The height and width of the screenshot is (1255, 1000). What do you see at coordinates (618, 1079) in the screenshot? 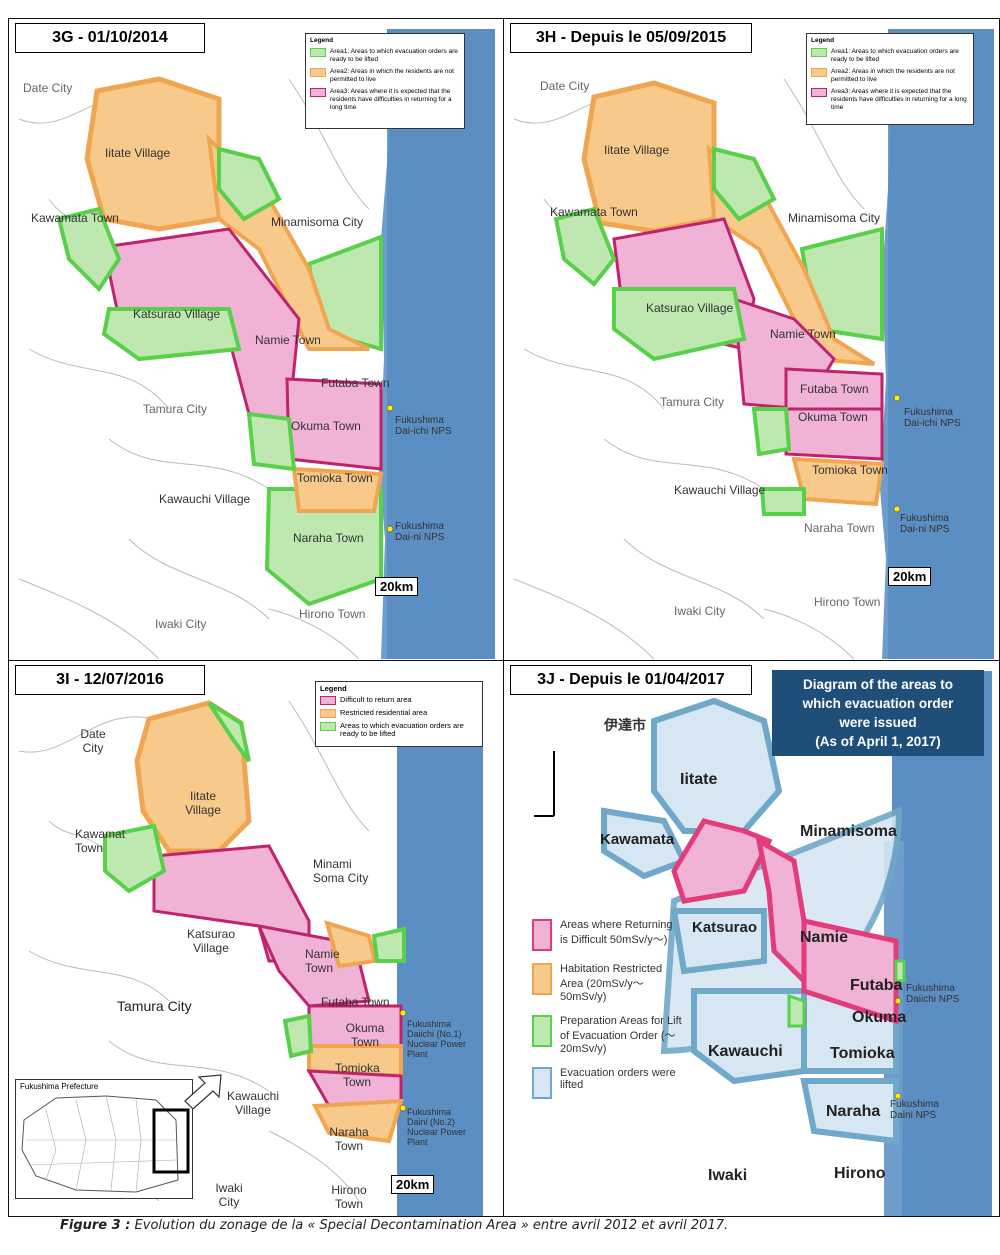
I see `legend-text: Evacuation orders were lifted` at bounding box center [618, 1079].